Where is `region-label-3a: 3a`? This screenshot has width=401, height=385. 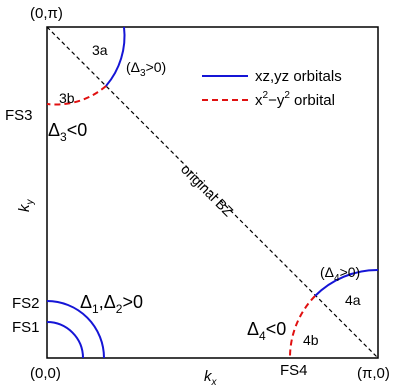 region-label-3a: 3a is located at coordinates (100, 50).